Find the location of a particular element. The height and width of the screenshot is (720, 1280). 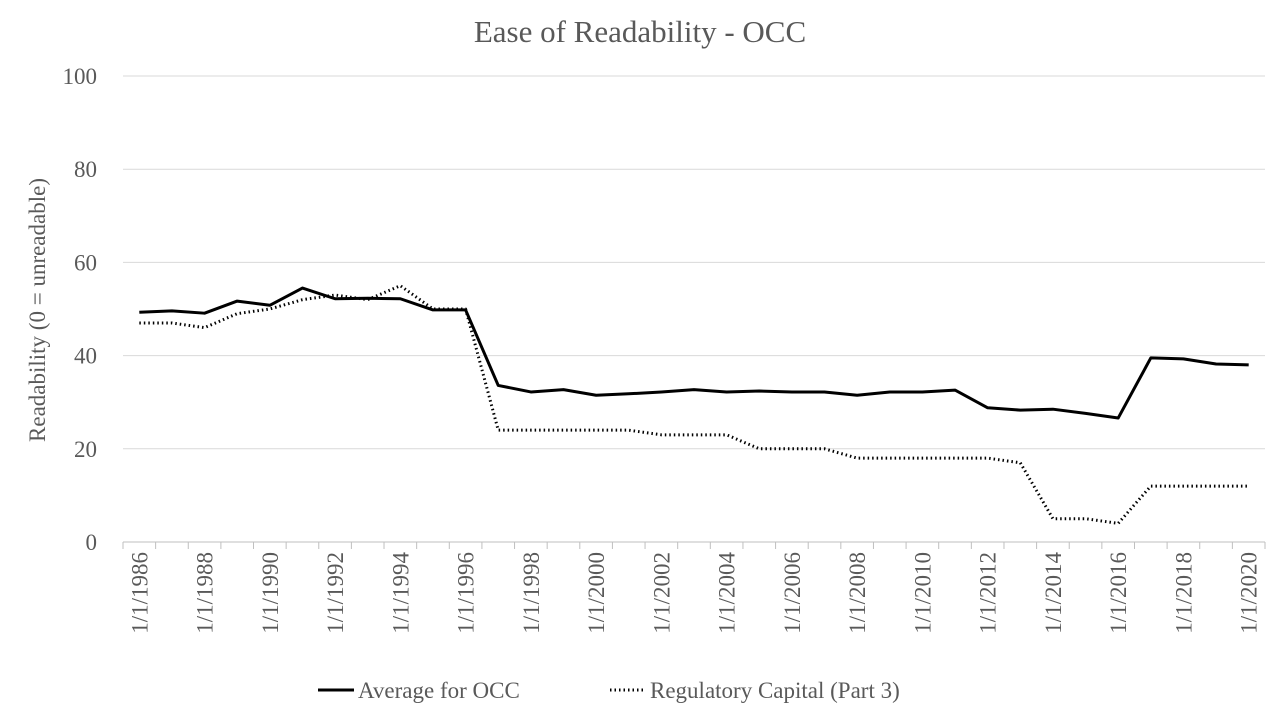

x-tick-label: 1/1/1990 is located at coordinates (270, 593).